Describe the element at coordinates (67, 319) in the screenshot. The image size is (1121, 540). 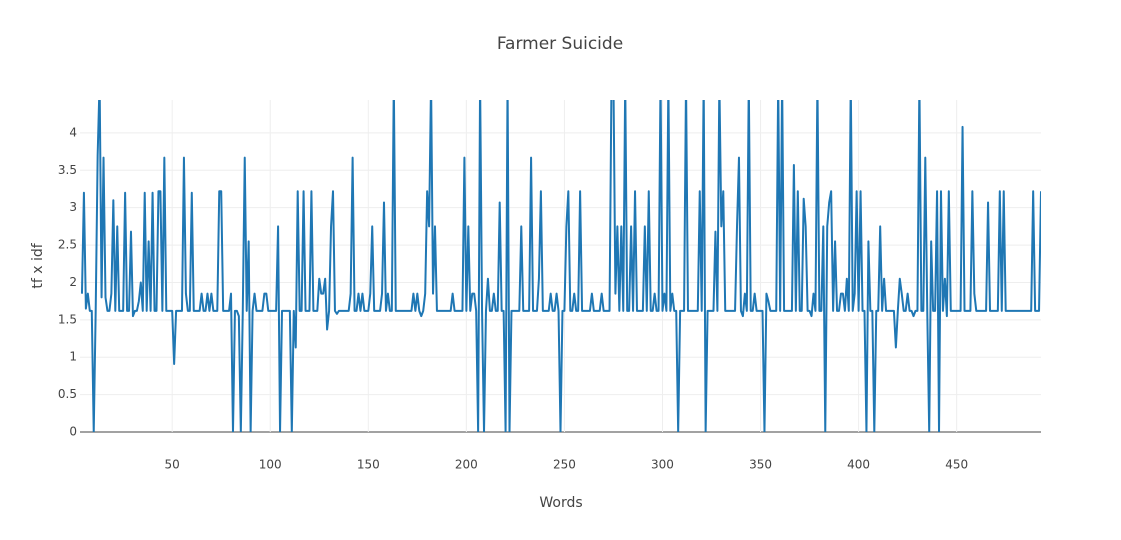
I see `y-tick-label: 1.5` at that location.